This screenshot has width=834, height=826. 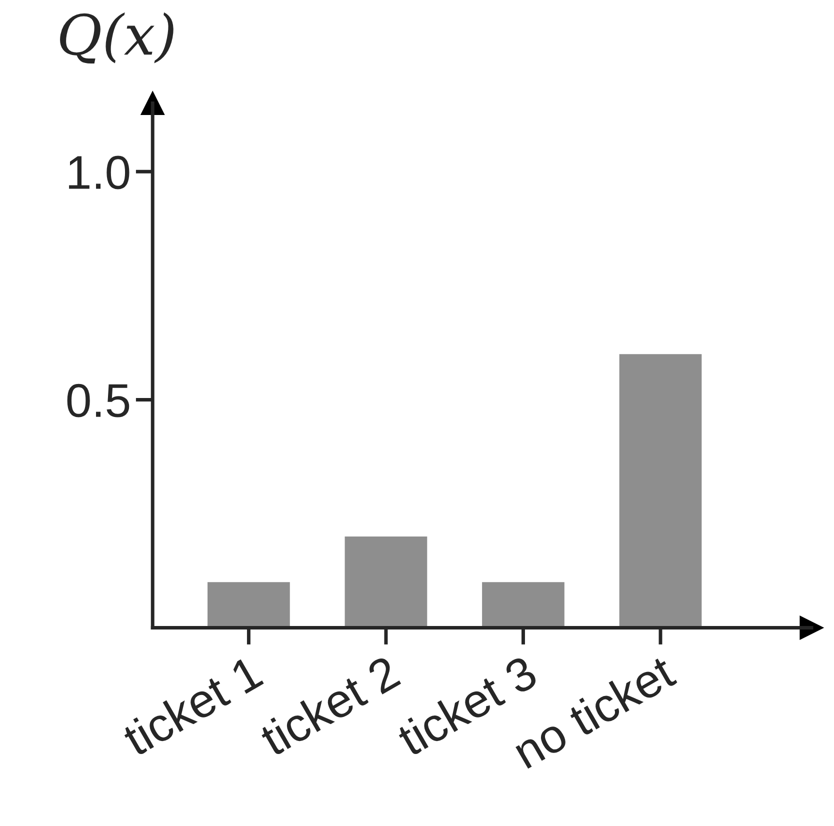 What do you see at coordinates (117, 38) in the screenshot?
I see `y-axis-title: Q(x)` at bounding box center [117, 38].